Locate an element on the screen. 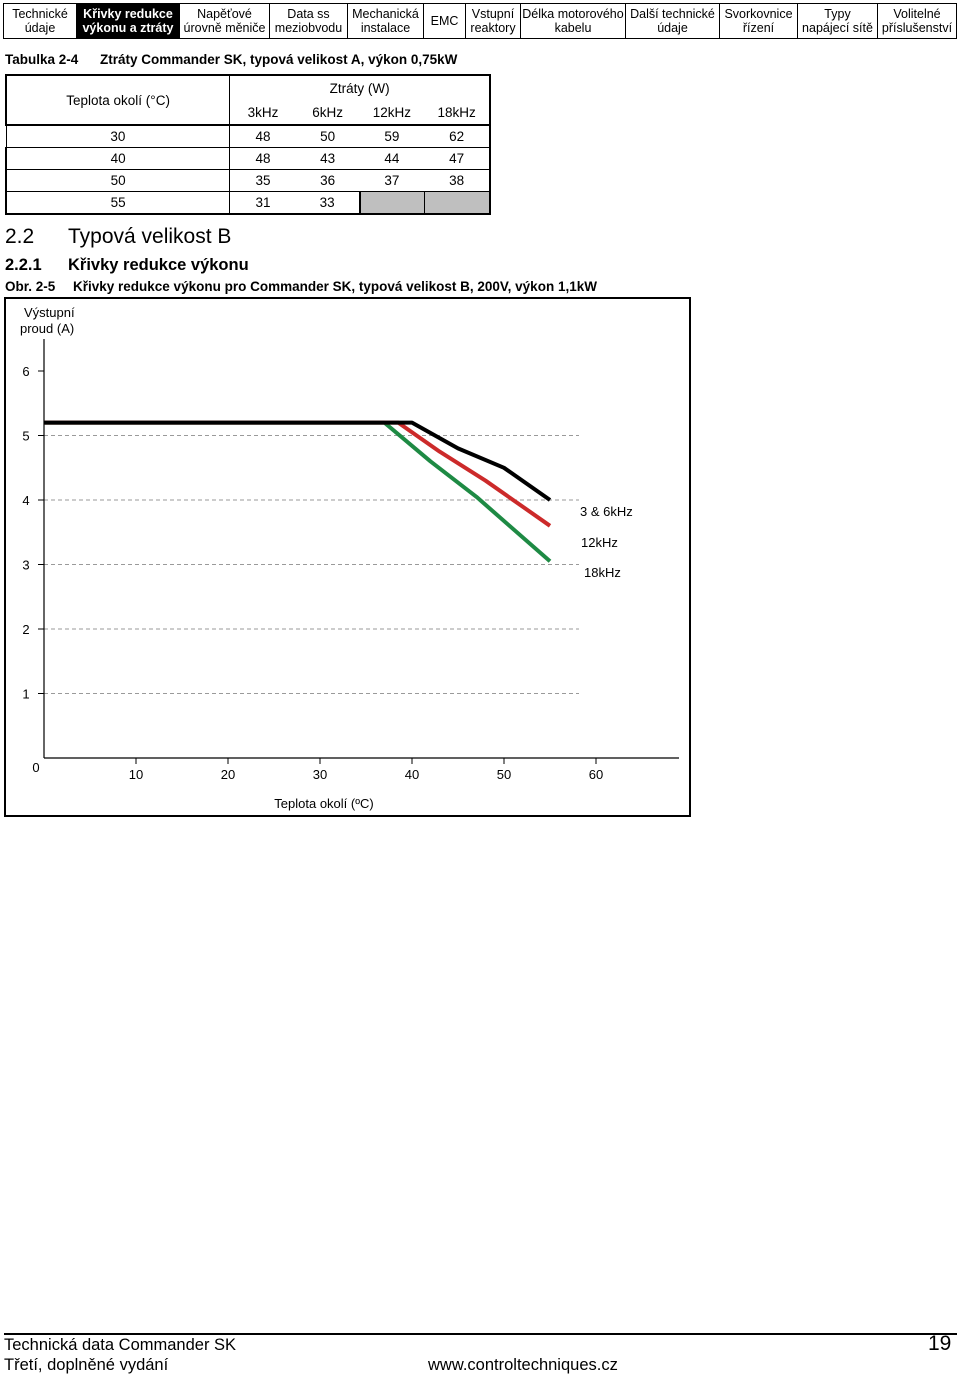 Image resolution: width=960 pixels, height=1377 pixels. chart-y-tick-label: 5 is located at coordinates (25, 436).